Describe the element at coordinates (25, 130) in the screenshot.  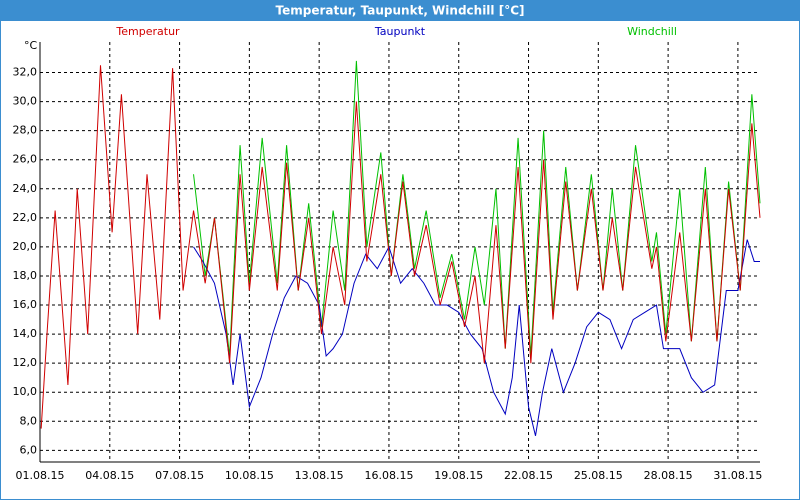
I see `y-tick-label: 28,0` at that location.